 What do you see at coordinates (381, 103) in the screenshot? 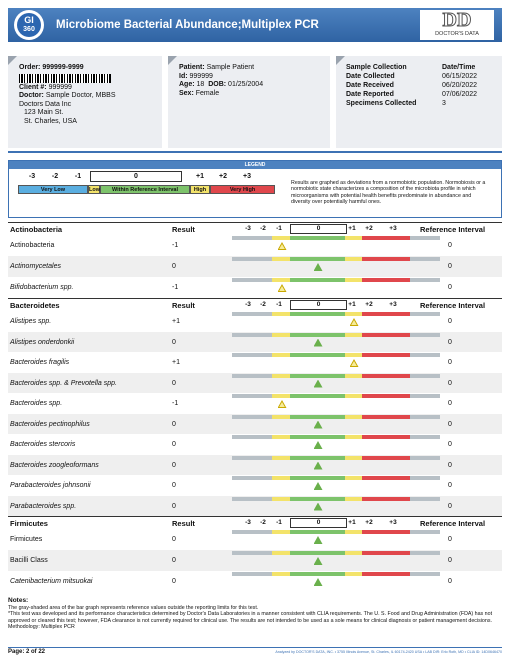
I see `sample-label: Specimens Collected` at bounding box center [381, 103].